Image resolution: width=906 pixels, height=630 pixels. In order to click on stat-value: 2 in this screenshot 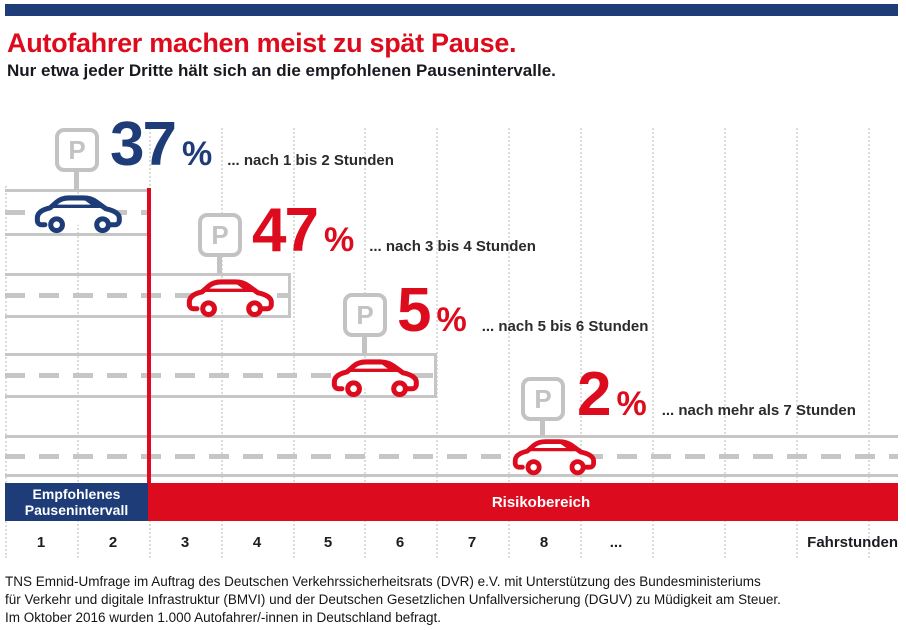, I will do `click(594, 394)`.